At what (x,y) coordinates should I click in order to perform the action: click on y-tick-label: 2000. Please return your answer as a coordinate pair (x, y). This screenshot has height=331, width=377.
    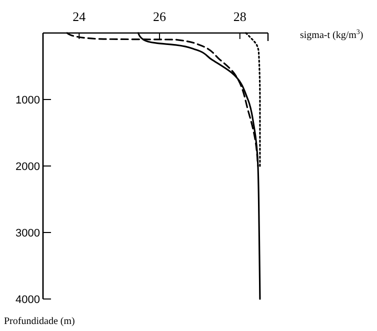
    Looking at the image, I should click on (28, 167).